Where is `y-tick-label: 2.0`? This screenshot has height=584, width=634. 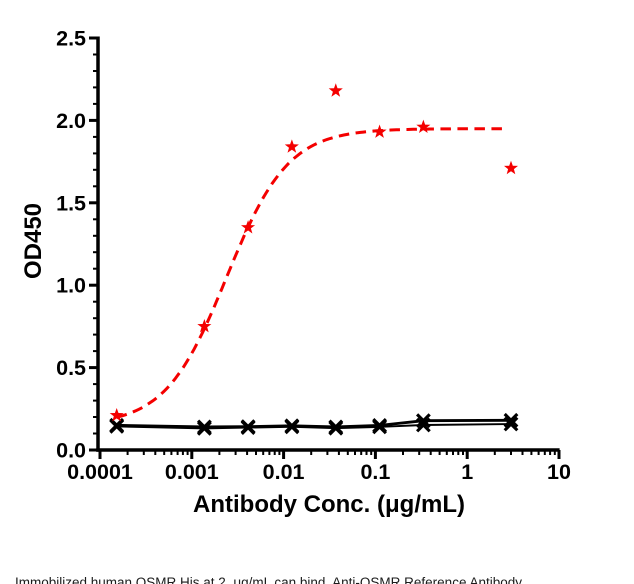
y-tick-label: 2.0 is located at coordinates (71, 121).